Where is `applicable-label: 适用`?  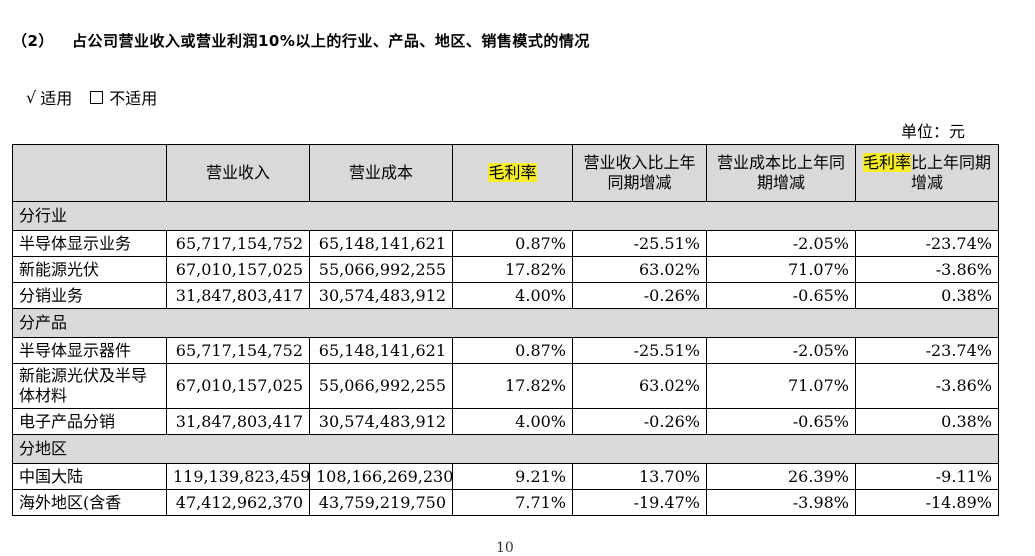
applicable-label: 适用 is located at coordinates (56, 98).